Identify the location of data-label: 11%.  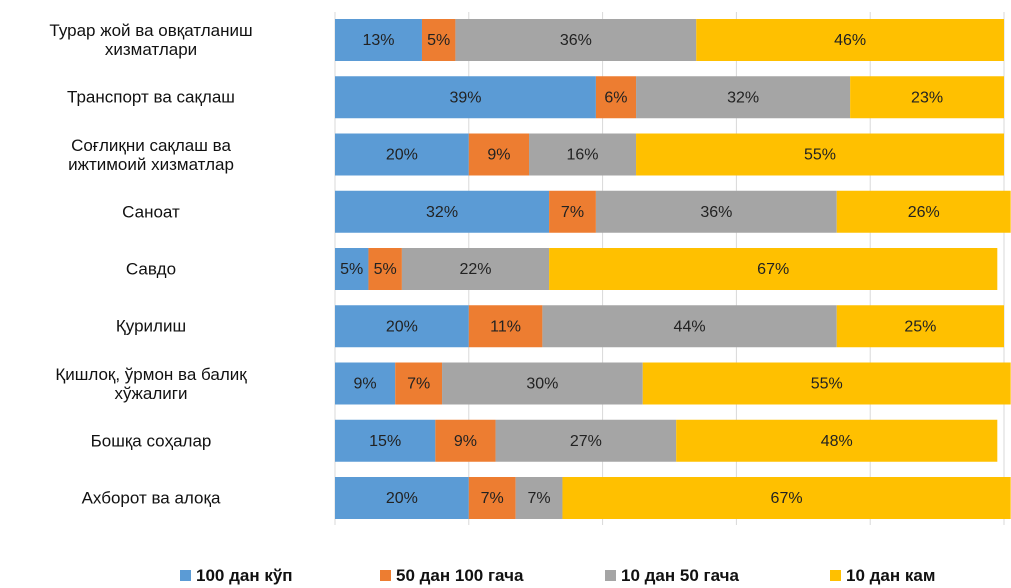
(505, 326).